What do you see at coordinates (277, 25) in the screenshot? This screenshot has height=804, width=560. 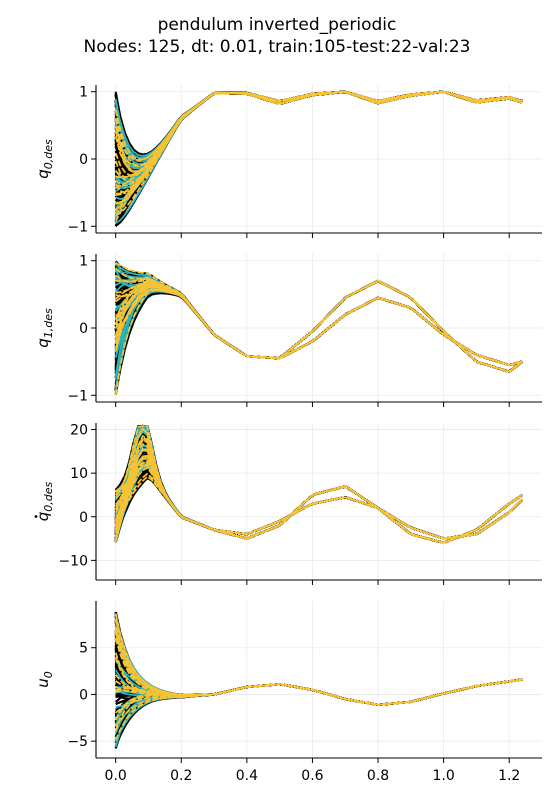 I see `figure-title-line1: pendulum inverted_periodic` at bounding box center [277, 25].